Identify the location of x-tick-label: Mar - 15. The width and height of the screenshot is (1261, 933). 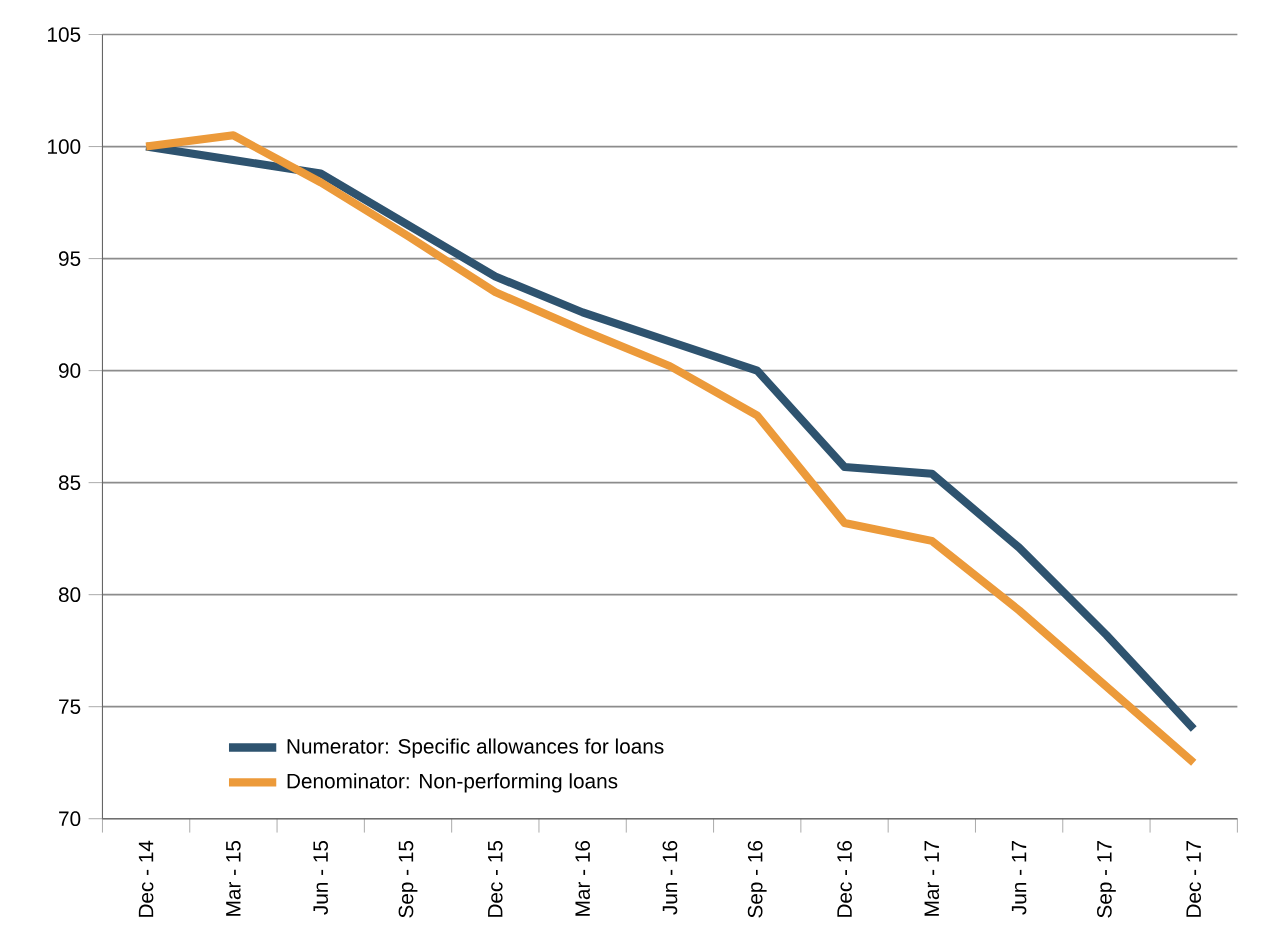
(233, 878).